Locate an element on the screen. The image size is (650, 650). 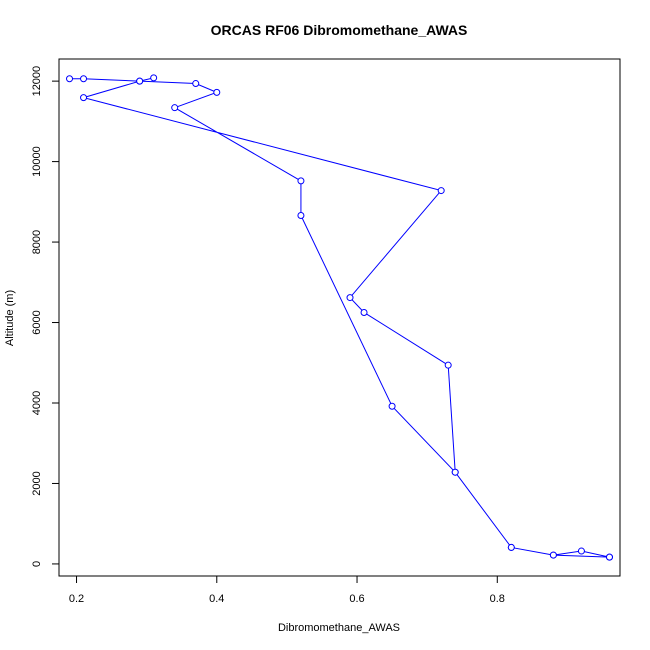
y-tick-label: 2000 is located at coordinates (37, 483).